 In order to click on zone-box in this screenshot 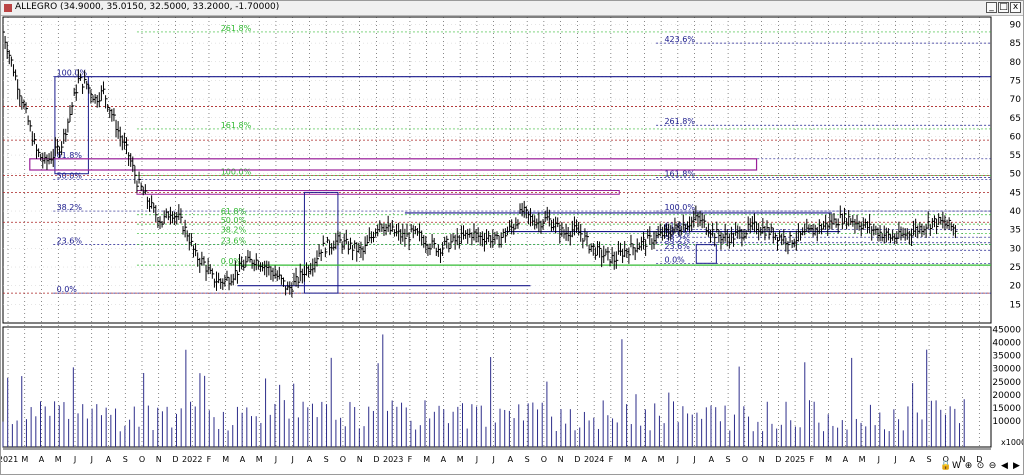, I will do `click(378, 192)`.